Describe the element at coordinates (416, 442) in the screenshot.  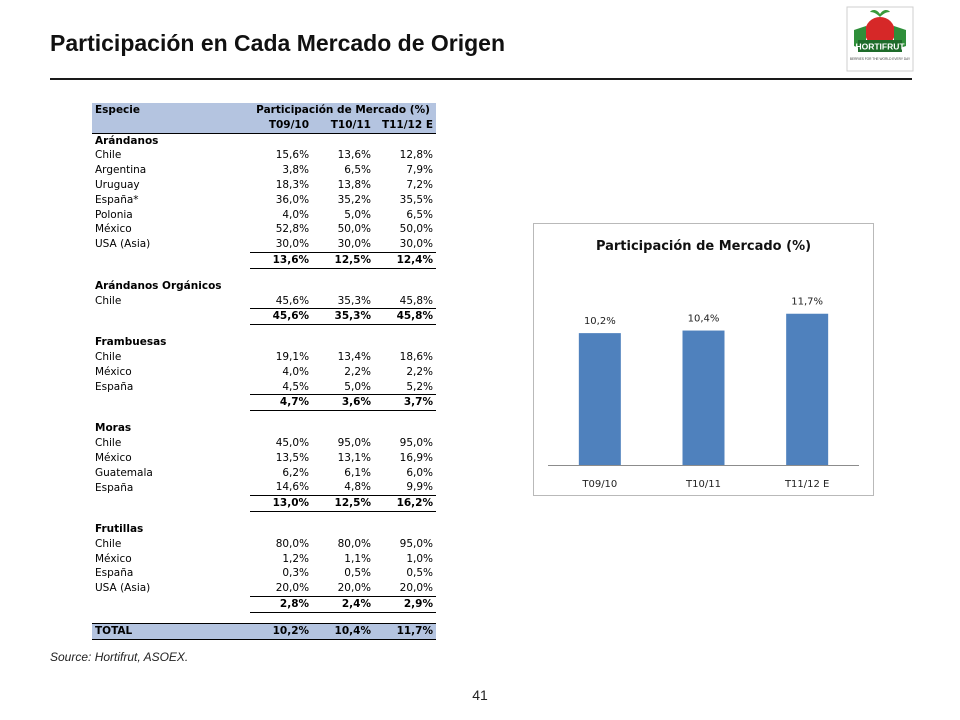
I see `cell-value: 95,0%` at that location.